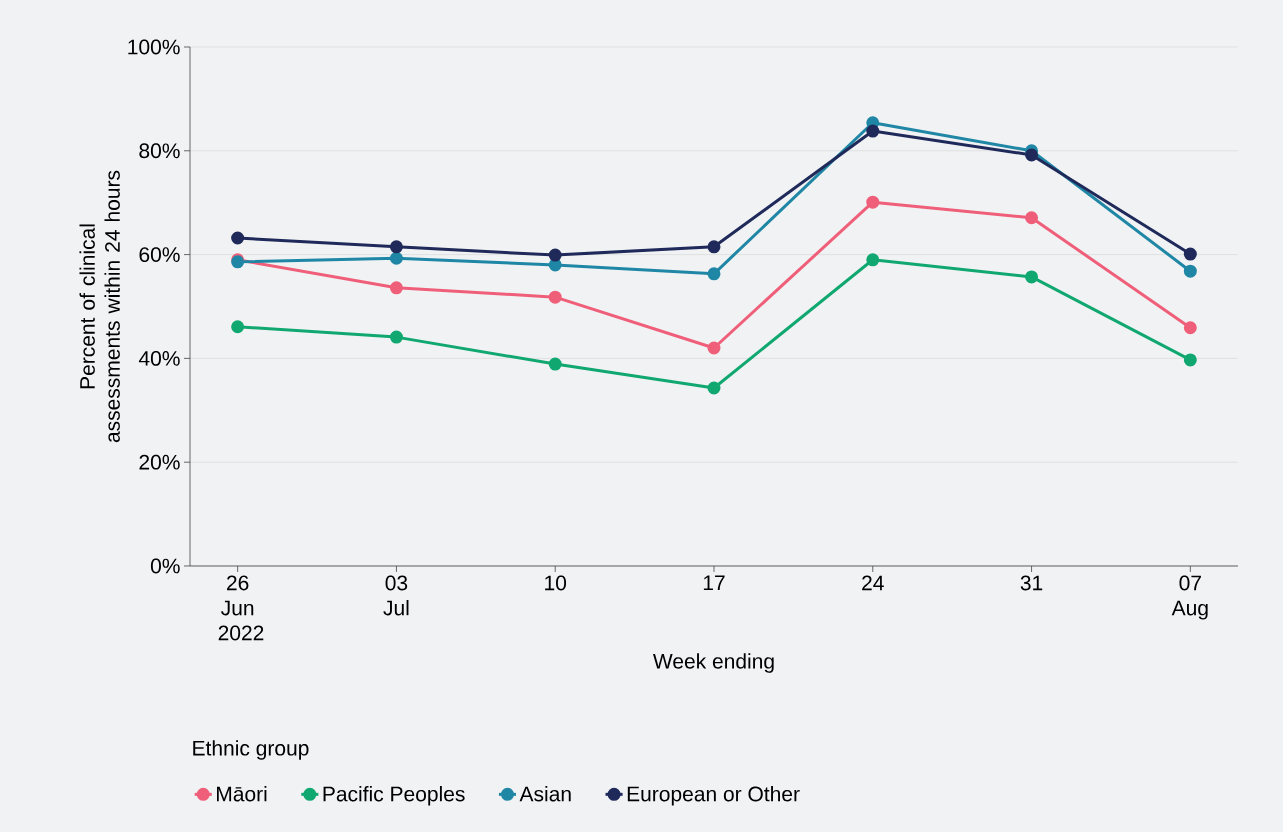 The height and width of the screenshot is (832, 1283). Describe the element at coordinates (99, 306) in the screenshot. I see `y-axis-title: Percent of clinical assessments within 24 hours` at that location.